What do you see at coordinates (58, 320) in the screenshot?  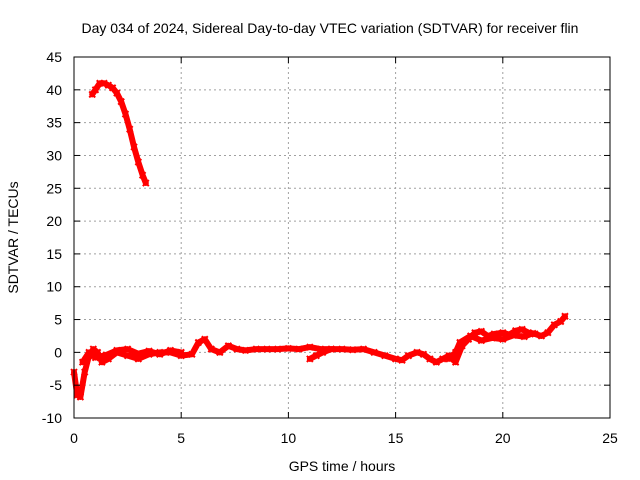 I see `y-tick-label: 5` at bounding box center [58, 320].